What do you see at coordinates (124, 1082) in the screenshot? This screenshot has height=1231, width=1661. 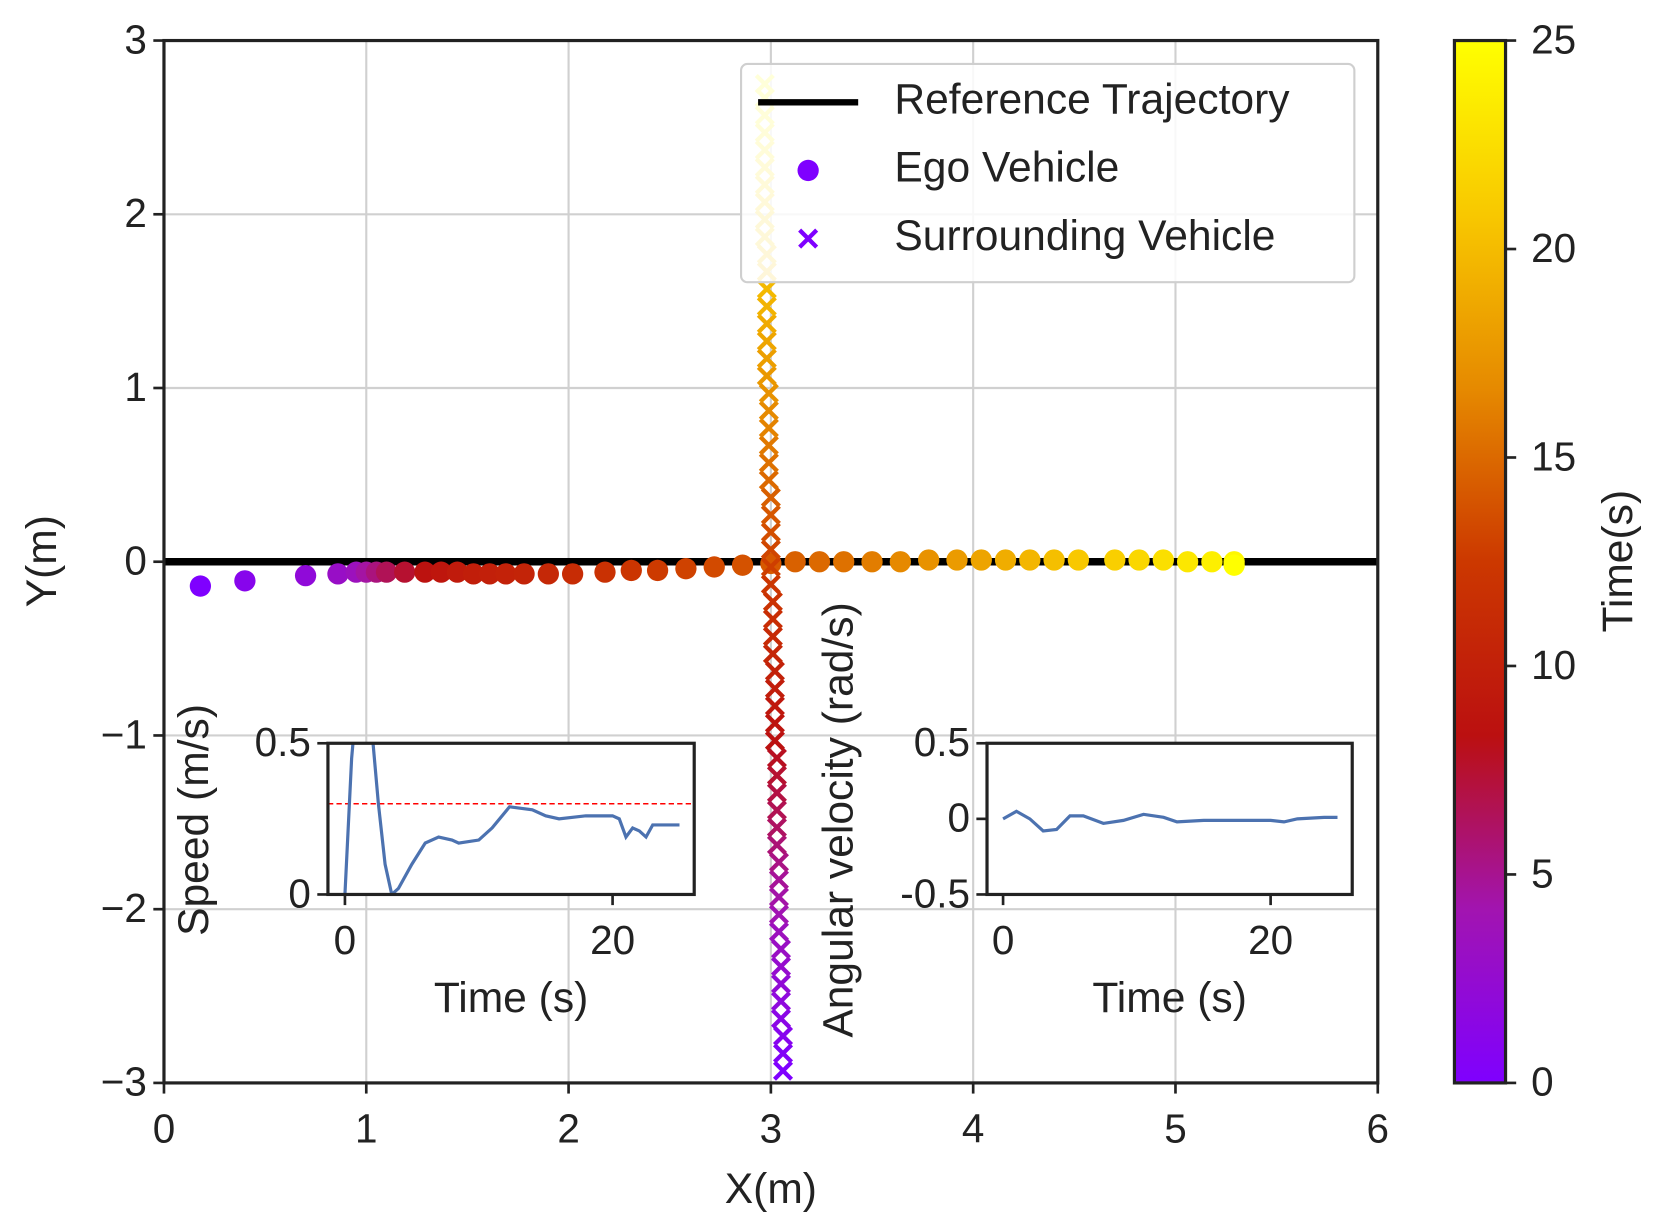 I see `y-tick-label: −3` at bounding box center [124, 1082].